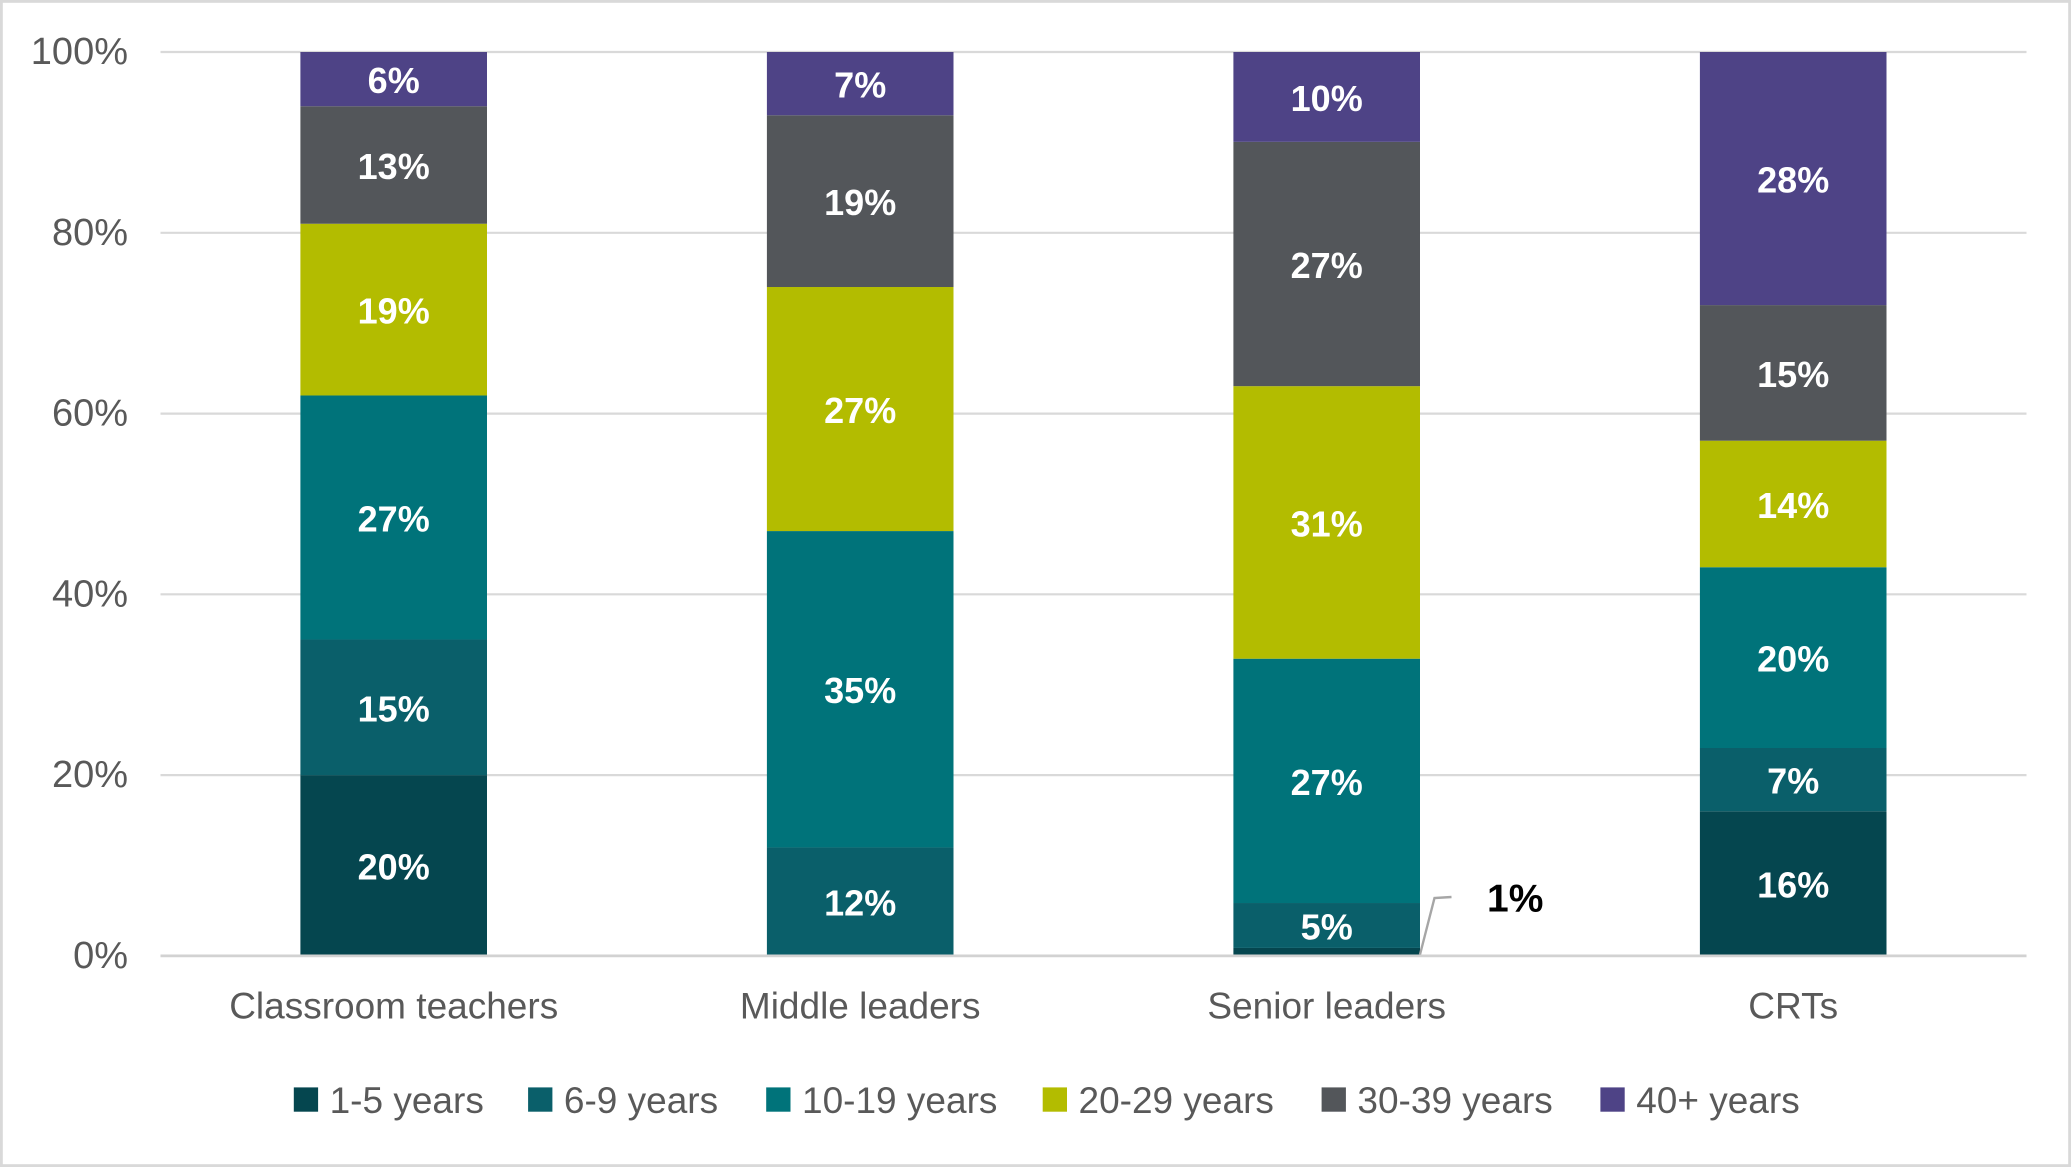 The image size is (2071, 1167). What do you see at coordinates (1718, 1100) in the screenshot?
I see `svg-text: 40+ years` at bounding box center [1718, 1100].